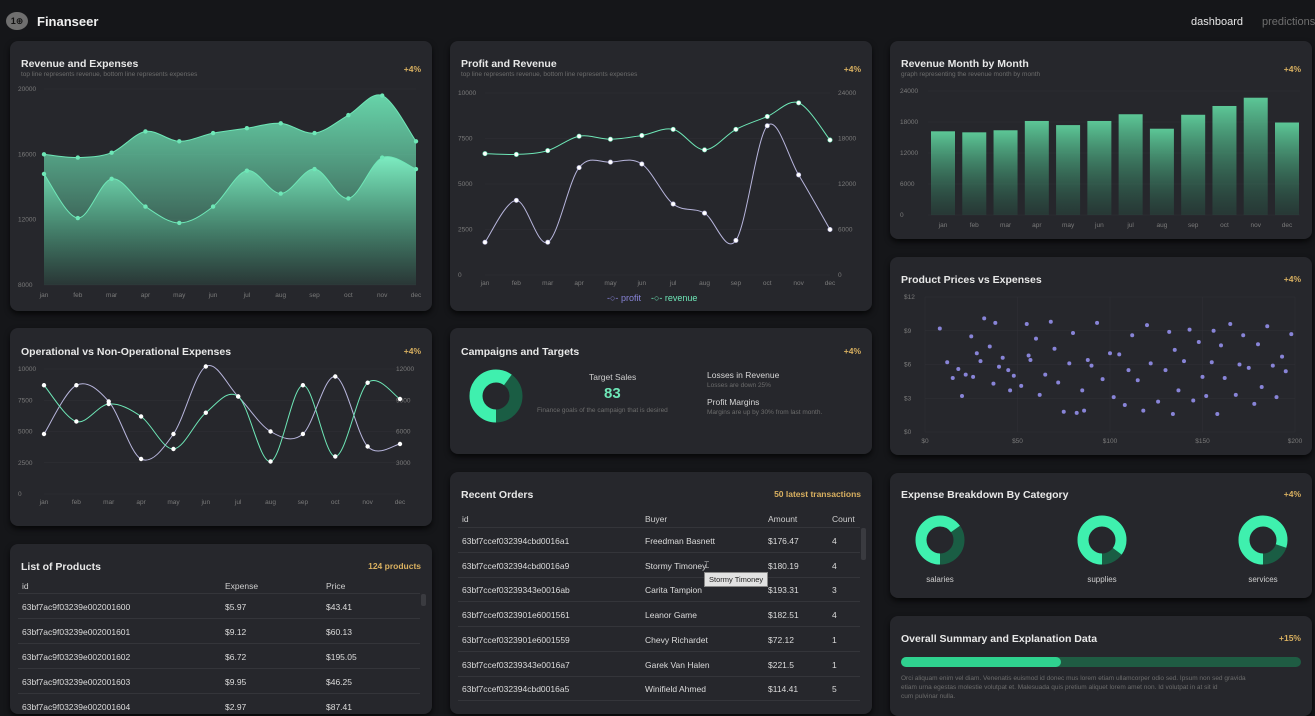  I want to click on cell-buyer: Freedman Basnett, so click(680, 541).